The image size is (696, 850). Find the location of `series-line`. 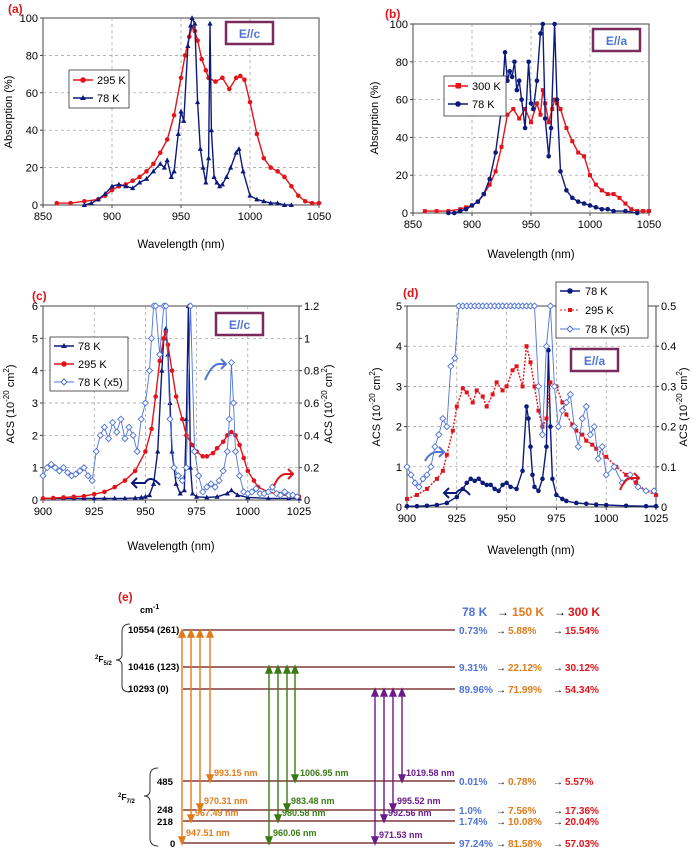

series-line is located at coordinates (171, 415).